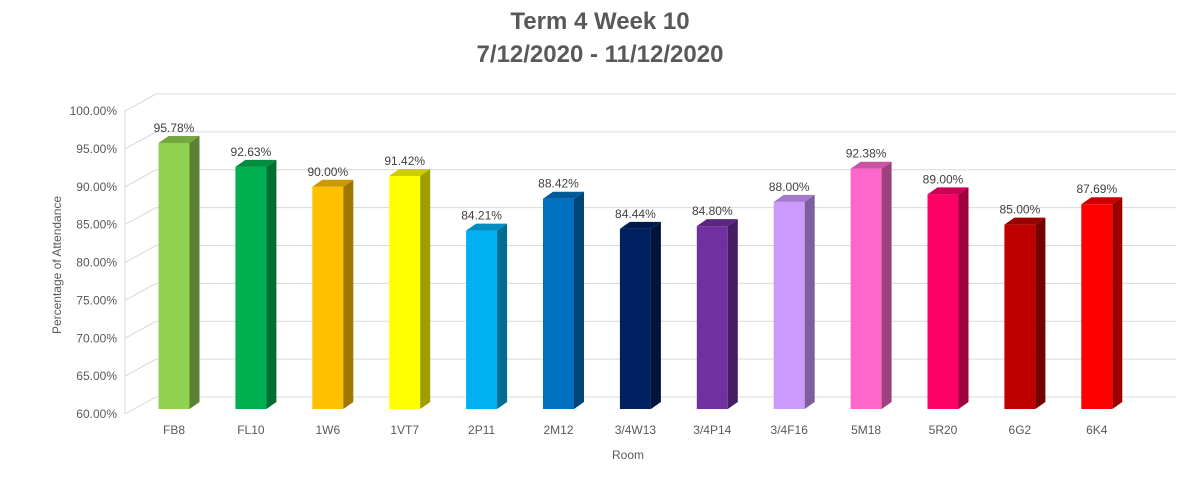 This screenshot has width=1200, height=478. I want to click on data-label: 89.00%, so click(943, 179).